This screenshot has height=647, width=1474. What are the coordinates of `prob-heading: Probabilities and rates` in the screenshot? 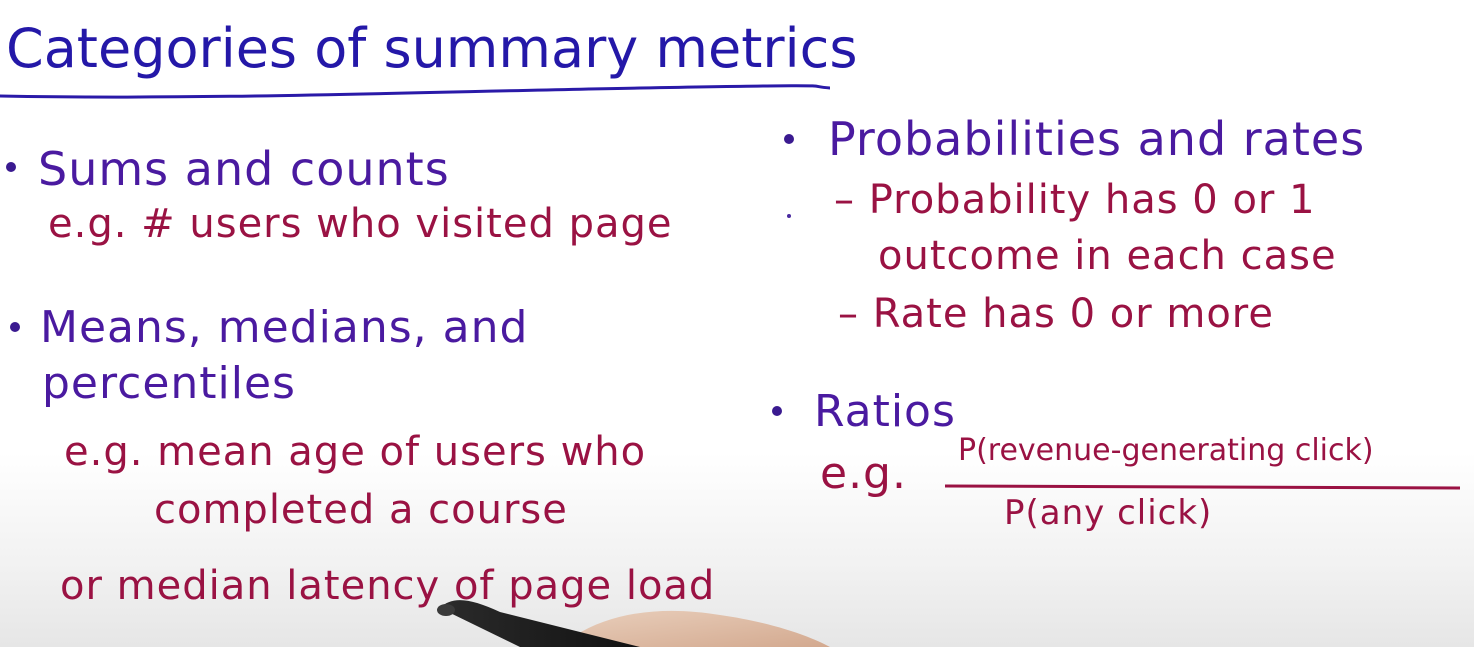 It's located at (1097, 139).